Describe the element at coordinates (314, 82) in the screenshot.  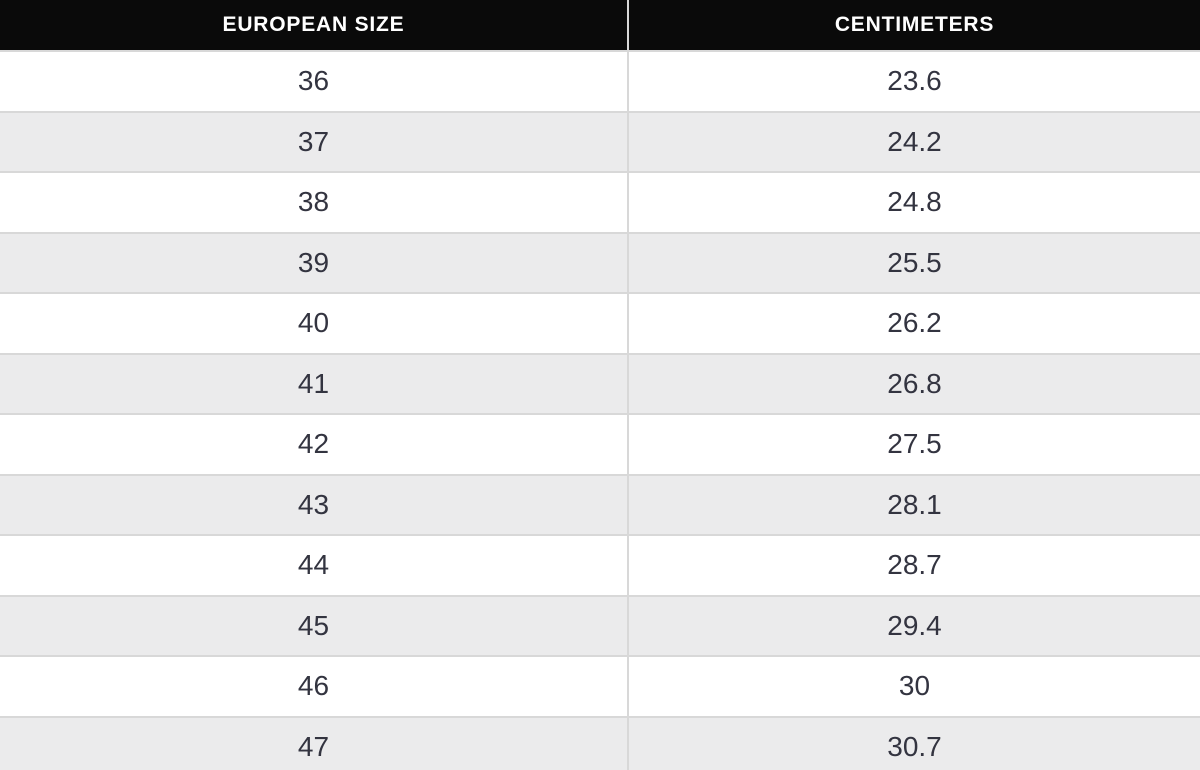
I see `eu-size-cell: 36` at that location.